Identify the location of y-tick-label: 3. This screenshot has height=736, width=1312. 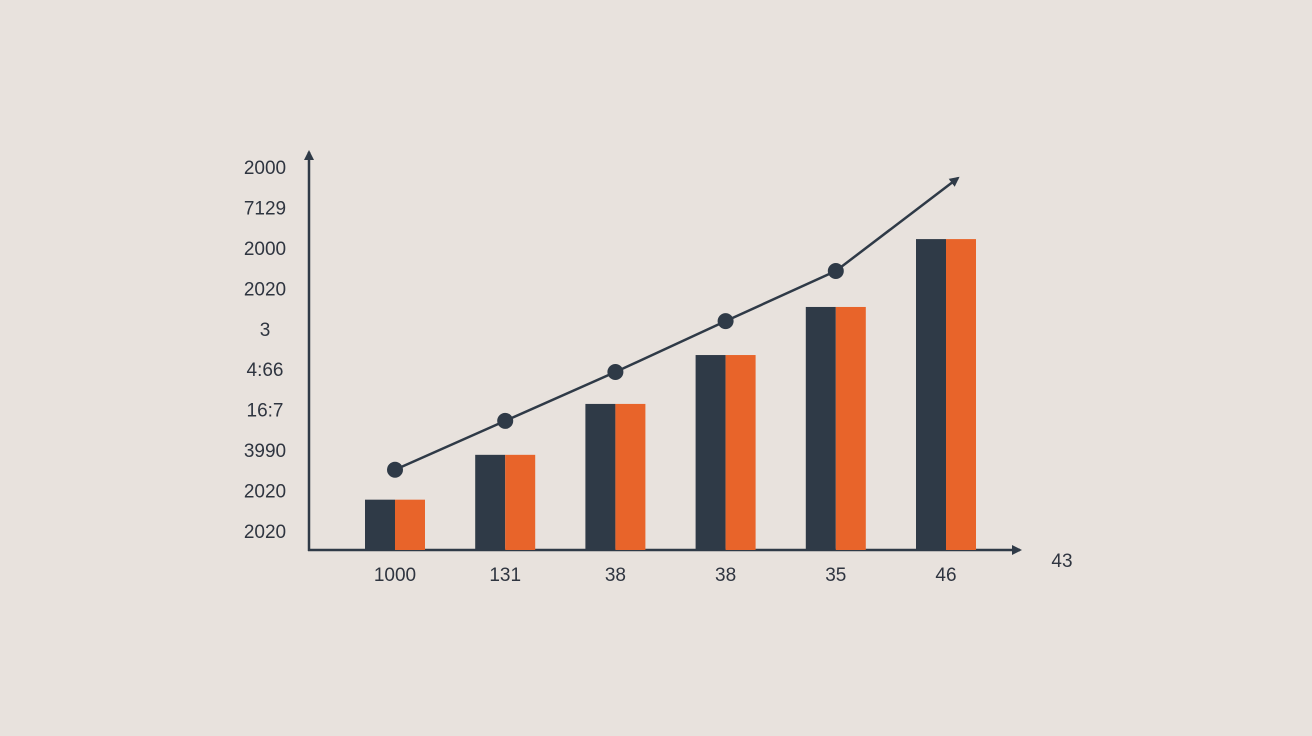
(265, 330).